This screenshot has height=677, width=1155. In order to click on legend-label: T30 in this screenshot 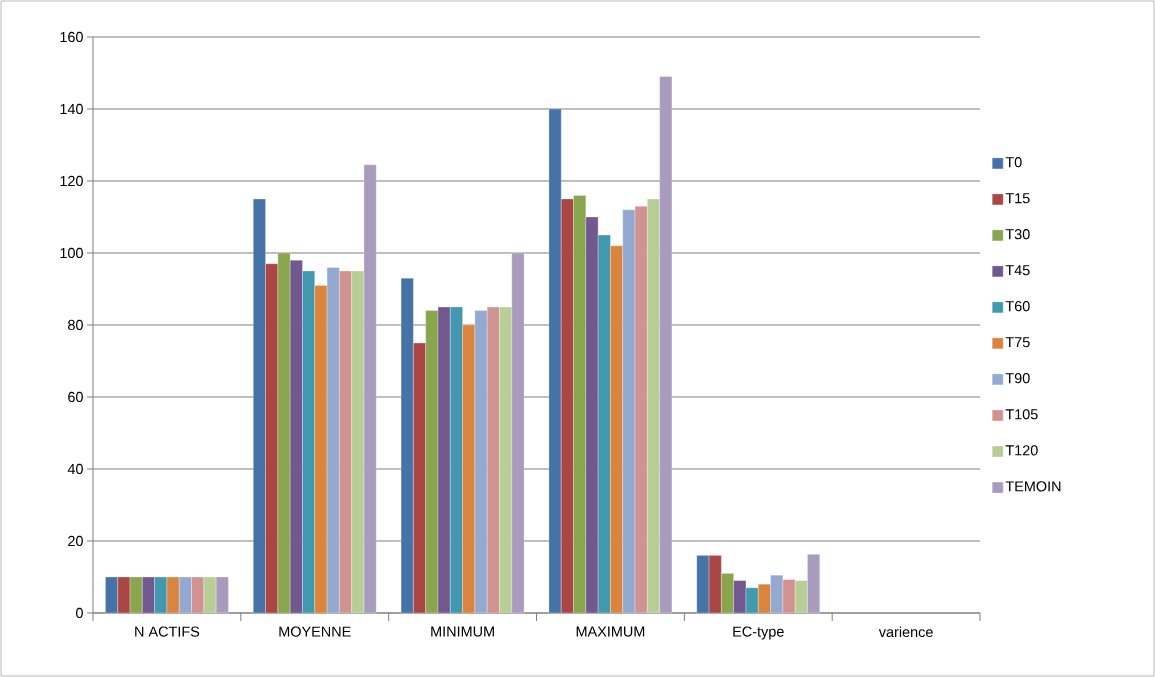, I will do `click(1017, 234)`.